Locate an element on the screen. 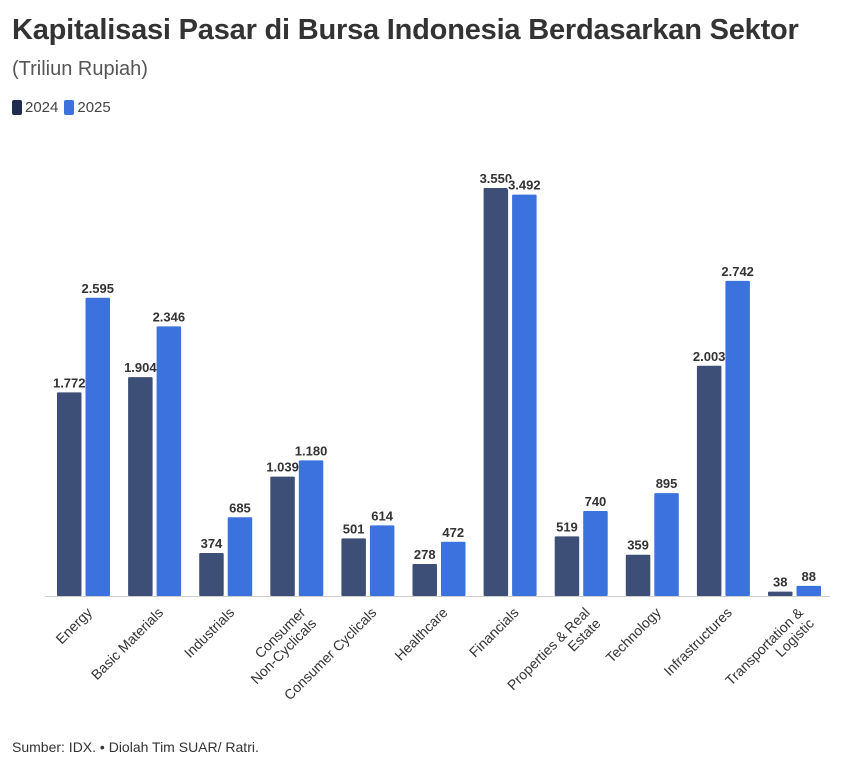 Image resolution: width=861 pixels, height=757 pixels. data-label-2024-7: 519 is located at coordinates (567, 526).